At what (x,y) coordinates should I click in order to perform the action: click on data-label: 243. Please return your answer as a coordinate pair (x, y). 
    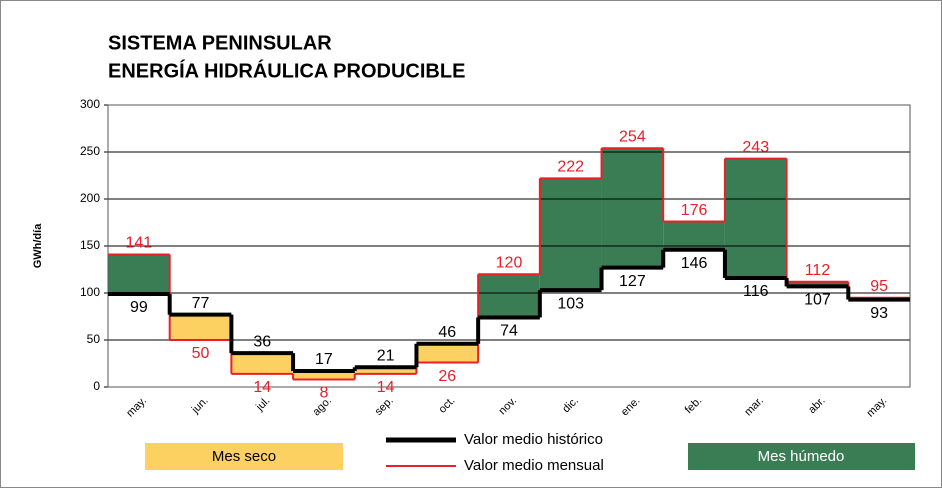
    Looking at the image, I should click on (755, 147).